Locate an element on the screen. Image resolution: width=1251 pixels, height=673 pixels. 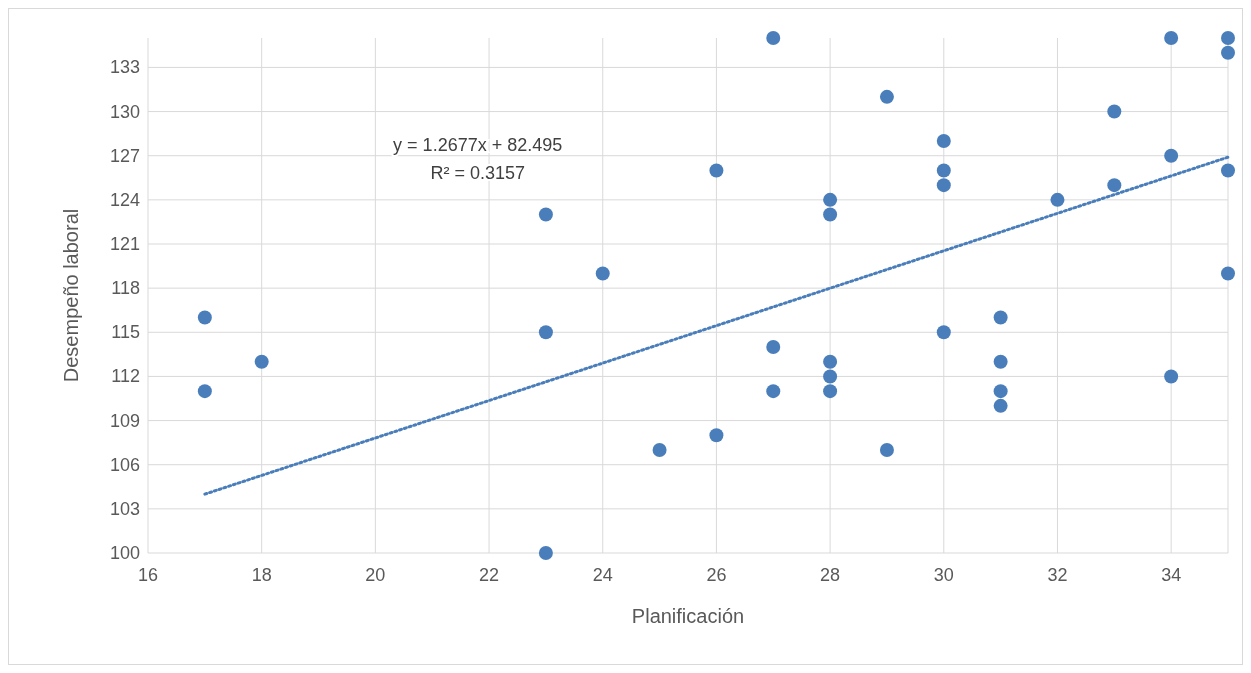
annotation: R² = 0.3157 is located at coordinates (477, 173).